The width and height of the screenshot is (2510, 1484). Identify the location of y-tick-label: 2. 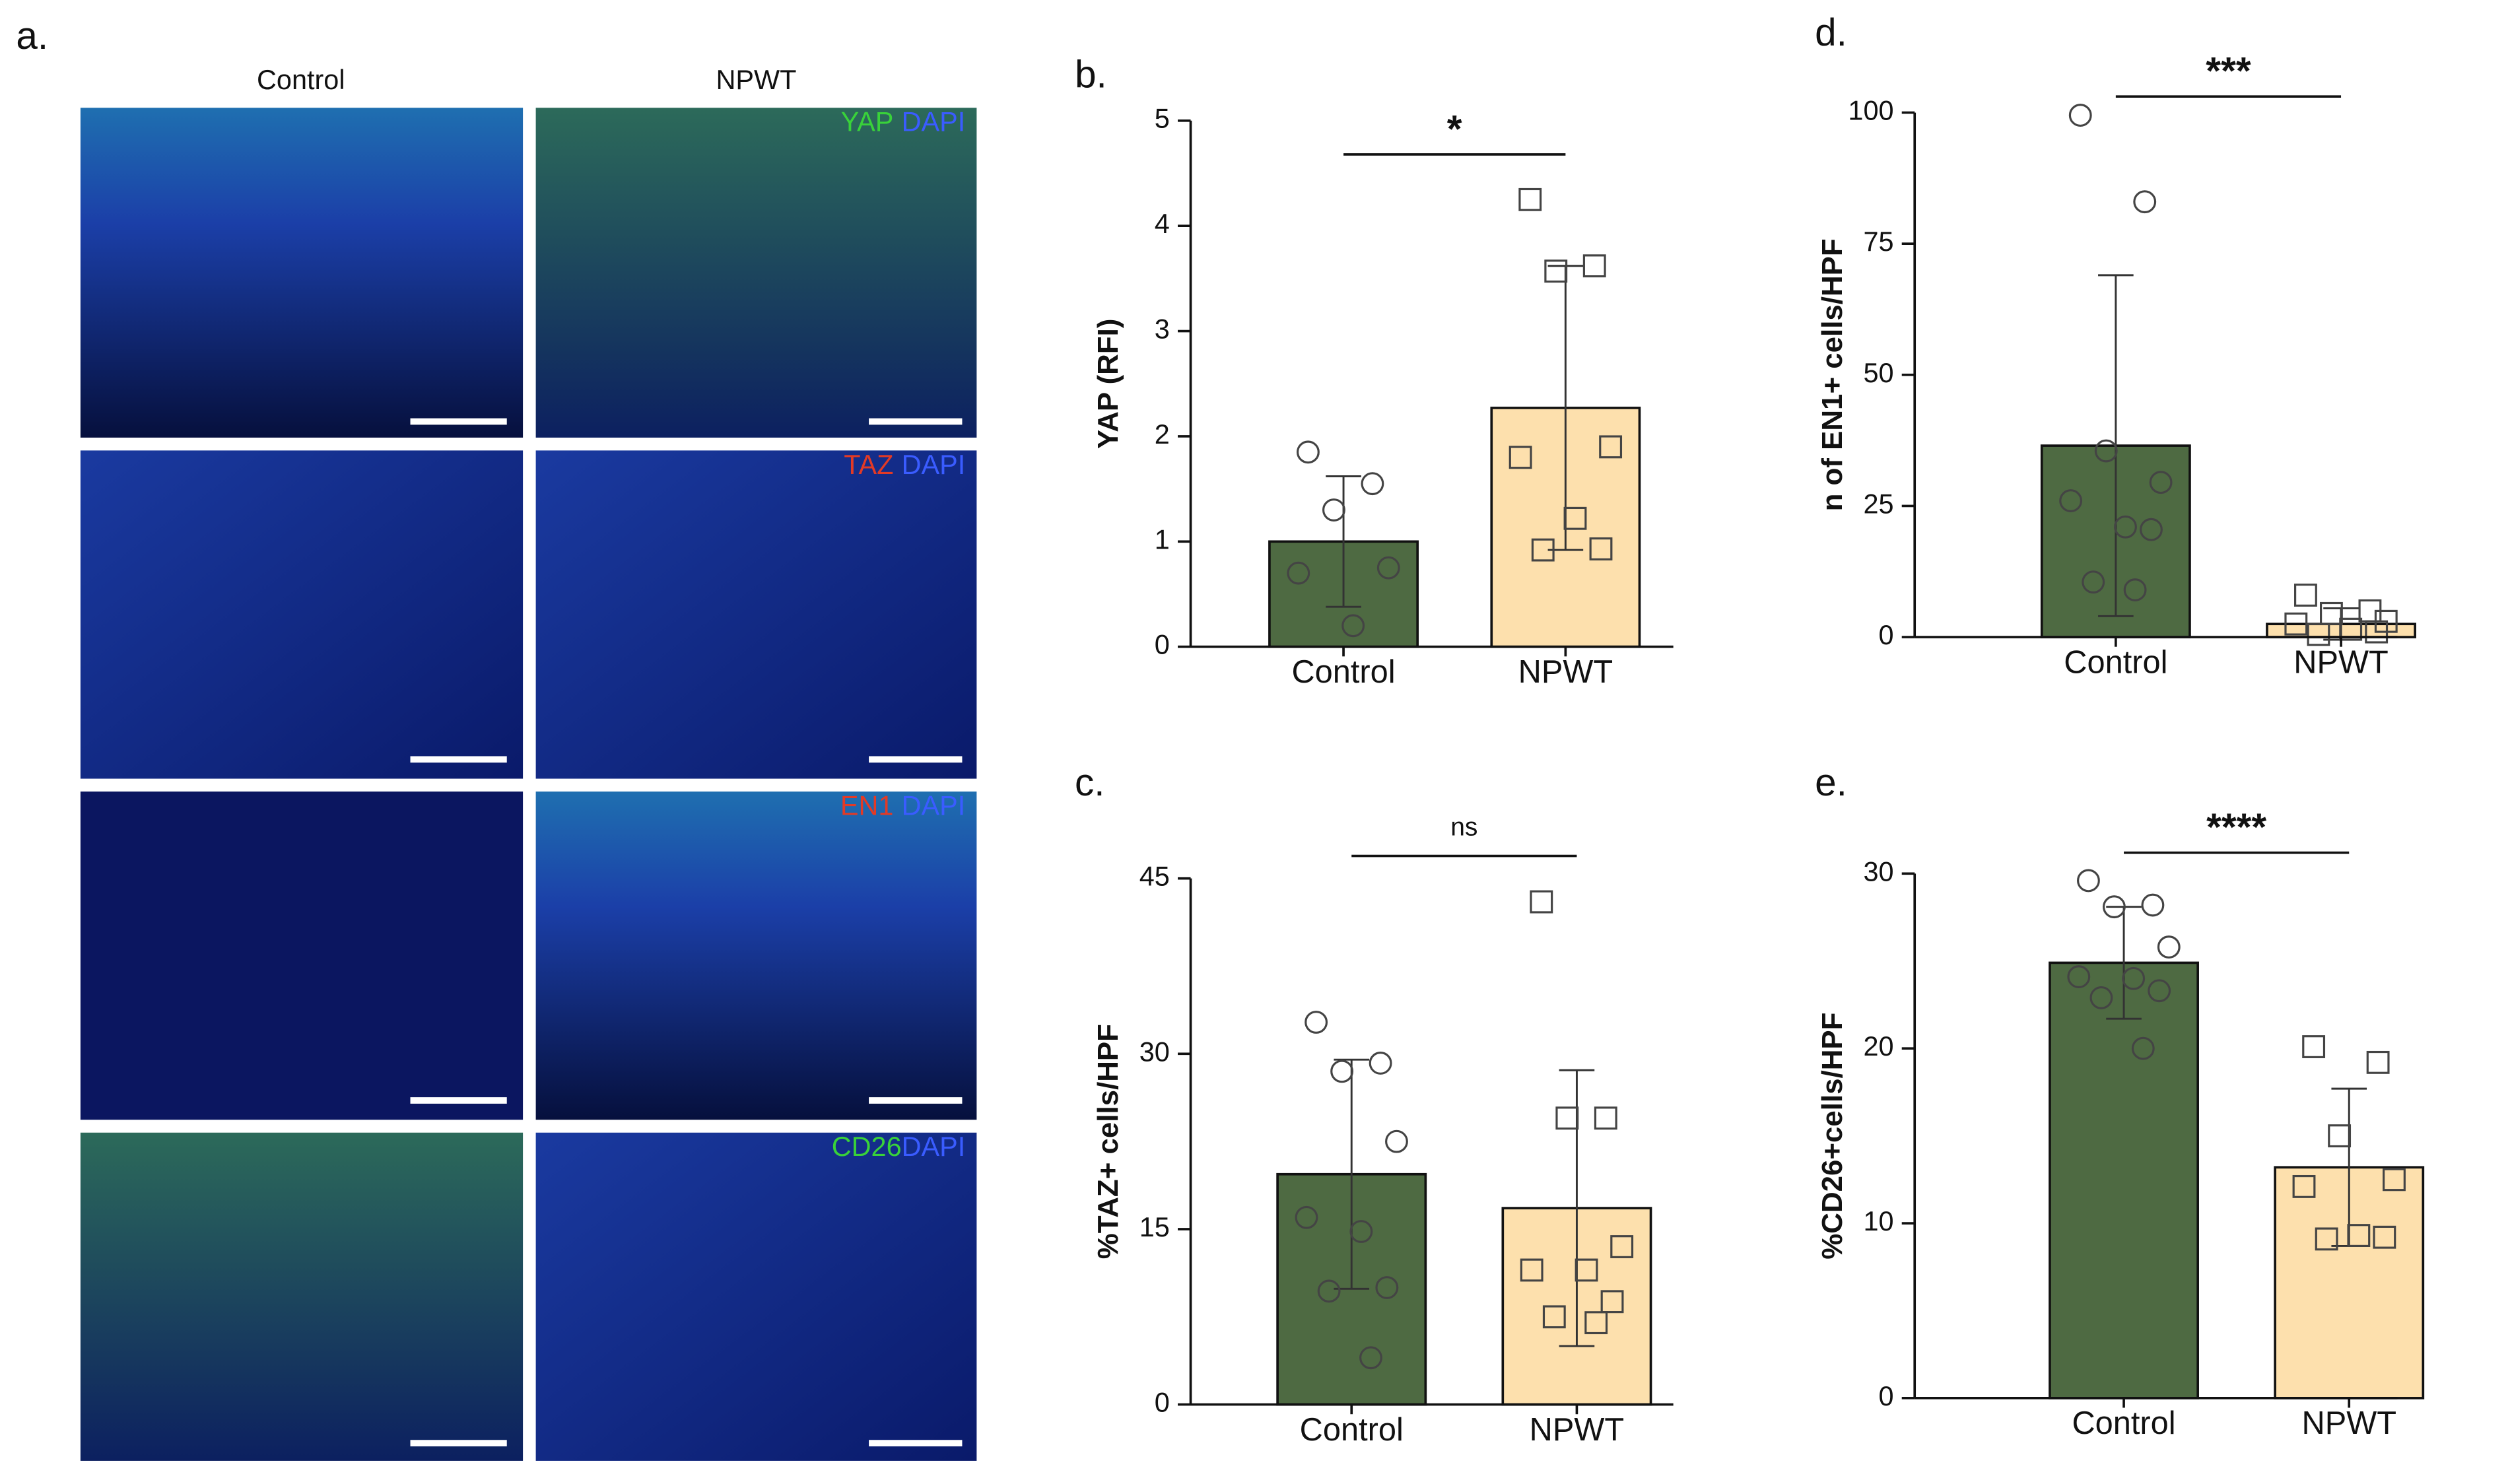
(1162, 435).